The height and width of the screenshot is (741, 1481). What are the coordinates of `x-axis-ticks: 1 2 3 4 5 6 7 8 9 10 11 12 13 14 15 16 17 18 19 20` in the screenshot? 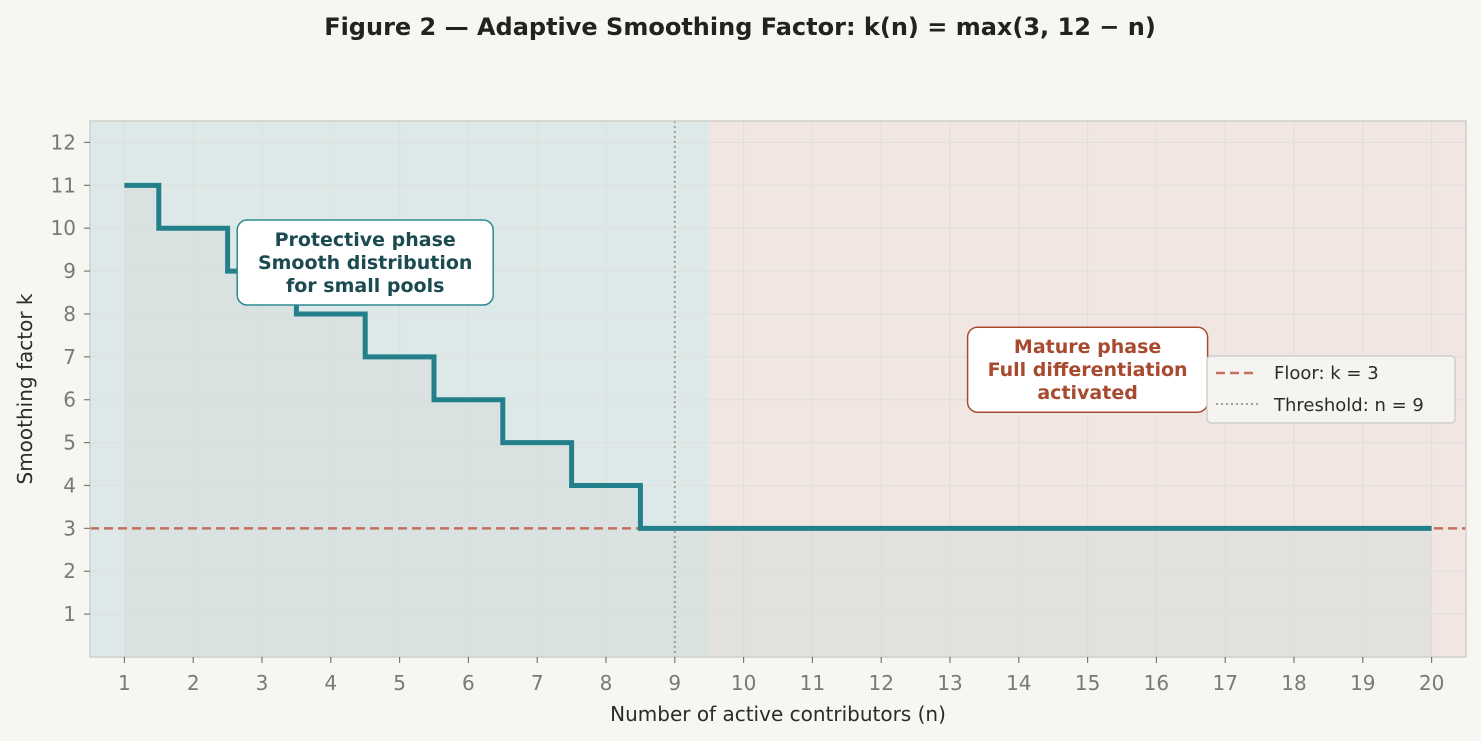 It's located at (781, 676).